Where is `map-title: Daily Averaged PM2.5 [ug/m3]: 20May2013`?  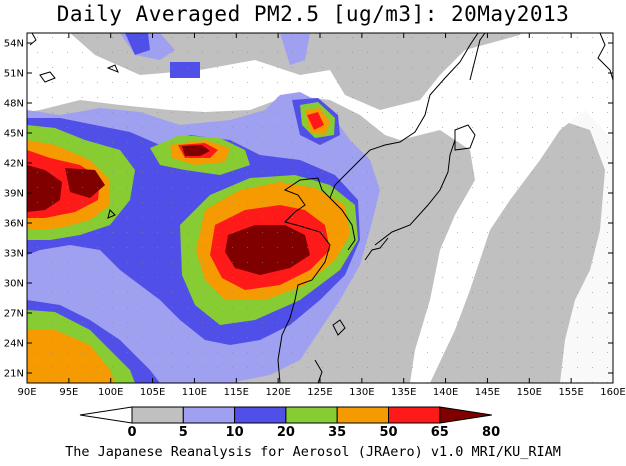
map-title: Daily Averaged PM2.5 [ug/m3]: 20May2013 is located at coordinates (313, 14).